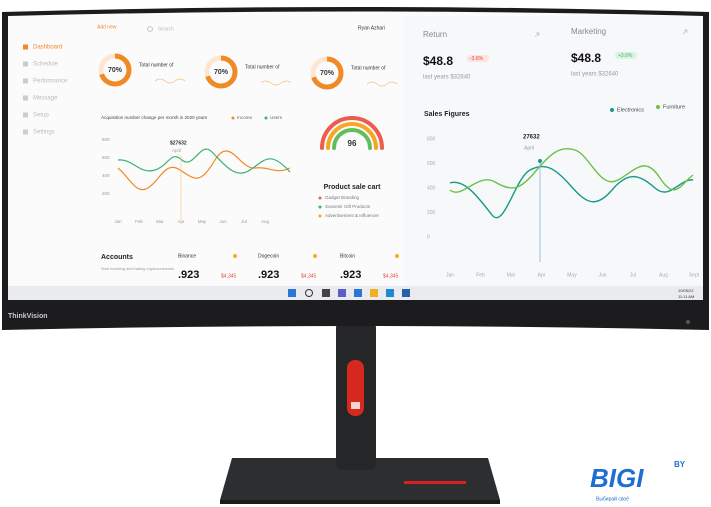  Describe the element at coordinates (352, 187) in the screenshot. I see `gauge-title: Product sale cart` at that location.